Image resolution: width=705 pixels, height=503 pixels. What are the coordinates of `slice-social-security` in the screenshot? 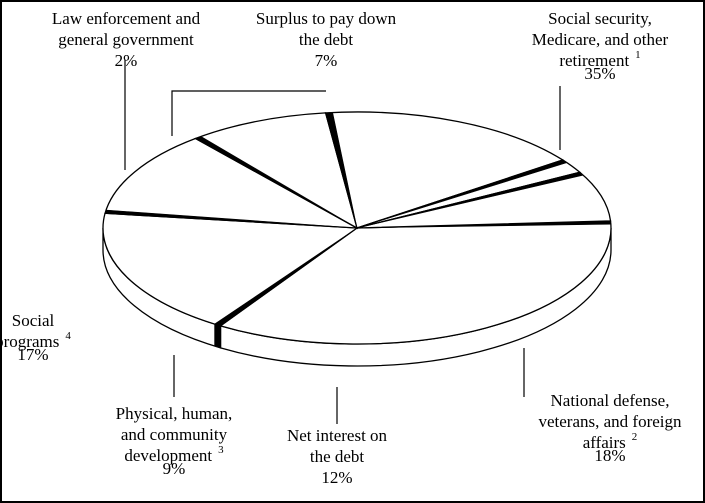 It's located at (415, 282).